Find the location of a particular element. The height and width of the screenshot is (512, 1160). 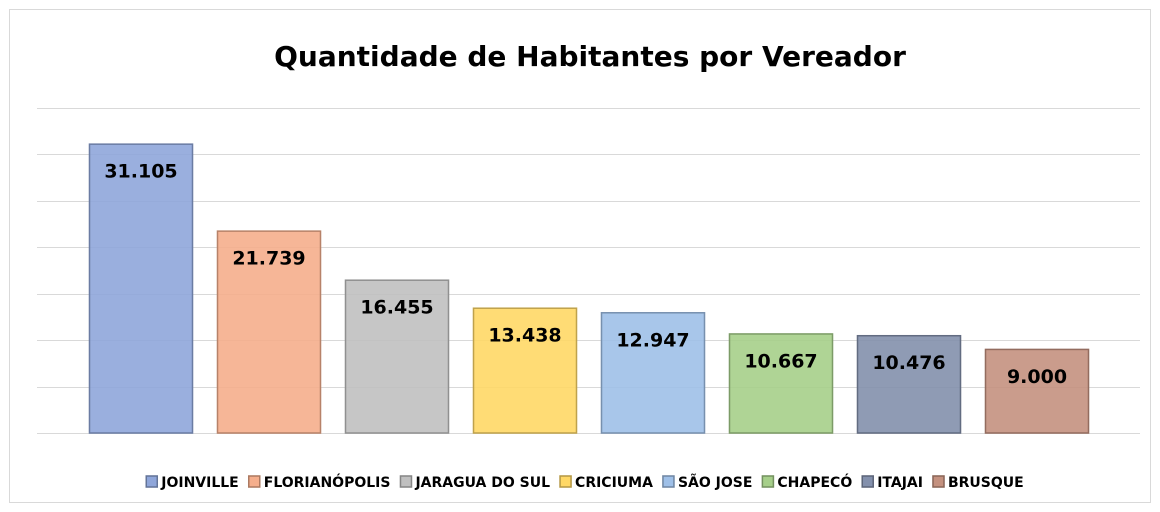

value-label: 13.438 is located at coordinates (524, 336).